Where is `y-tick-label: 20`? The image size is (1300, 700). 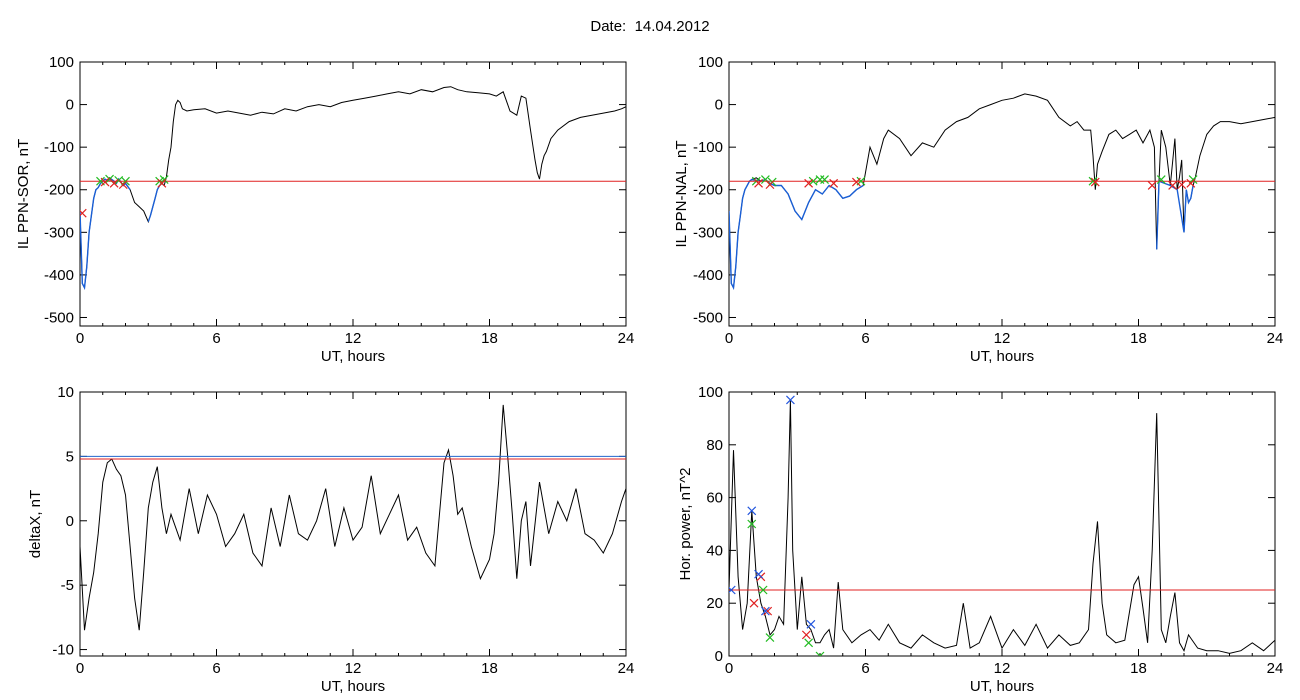
y-tick-label: 20 is located at coordinates (714, 603).